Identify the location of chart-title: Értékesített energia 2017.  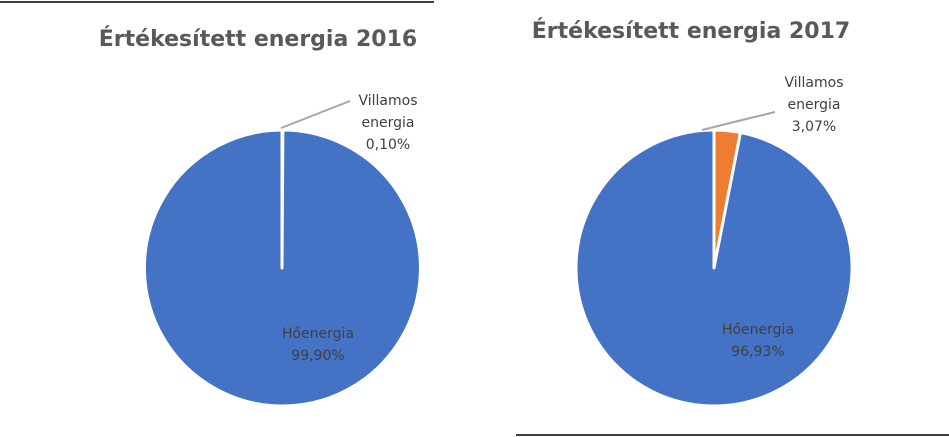
(691, 31).